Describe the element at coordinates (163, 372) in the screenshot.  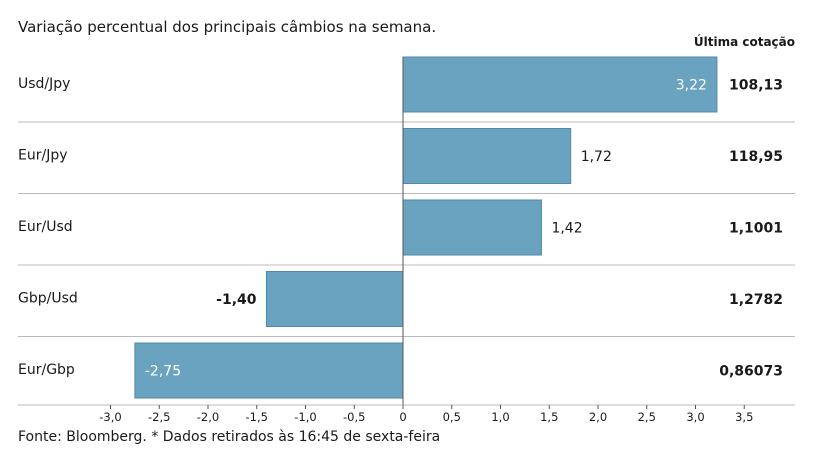
I see `data-label: -2,75` at that location.